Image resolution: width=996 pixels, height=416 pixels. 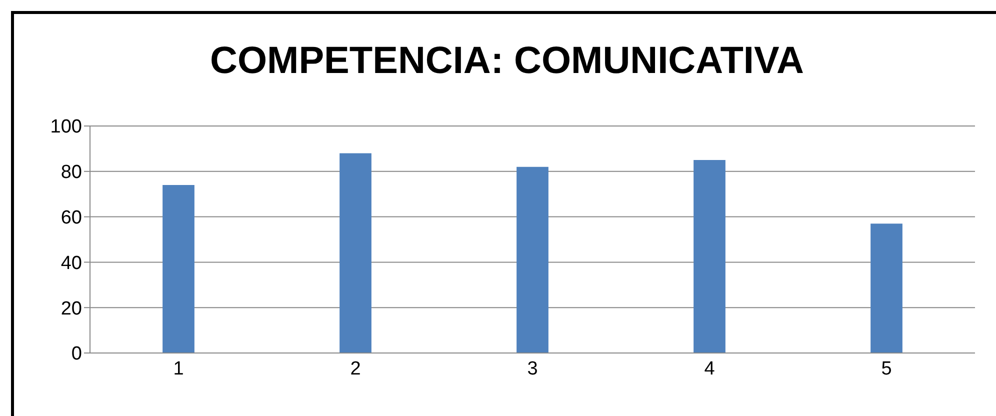 What do you see at coordinates (71, 263) in the screenshot?
I see `y-tick-label: 40` at bounding box center [71, 263].